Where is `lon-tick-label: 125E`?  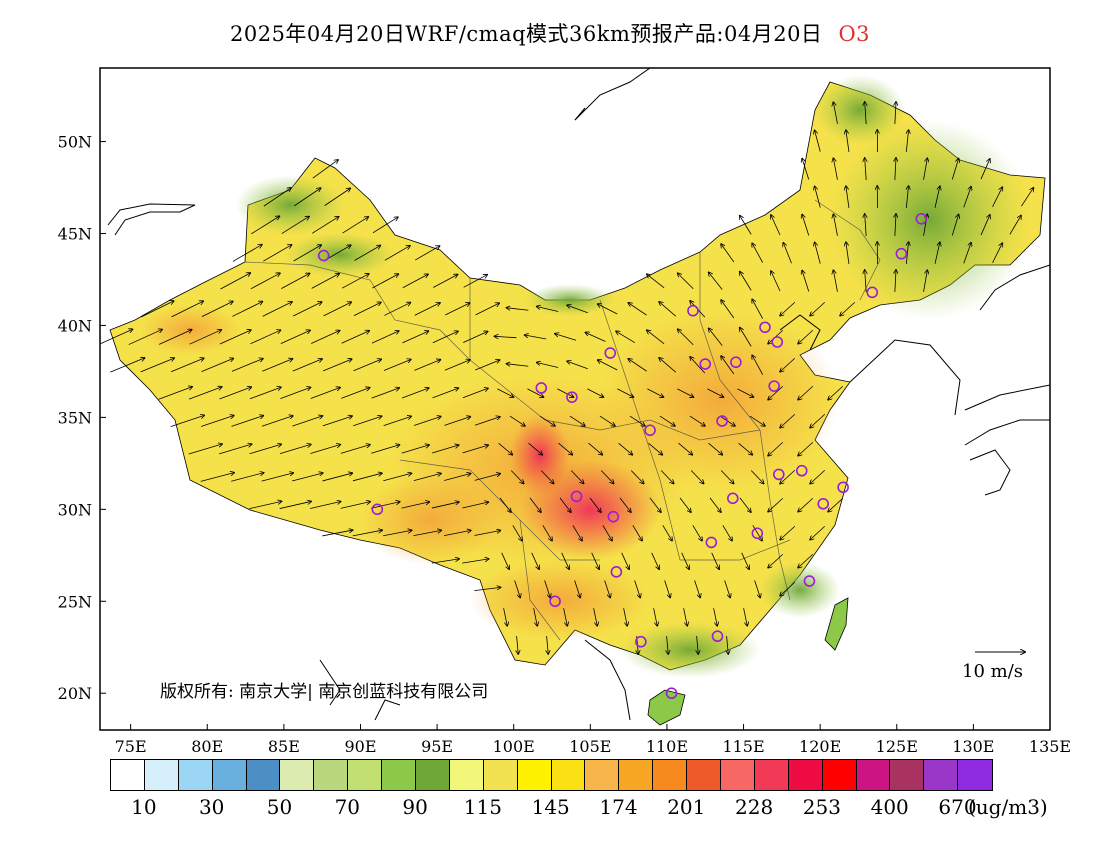
lon-tick-label: 125E is located at coordinates (897, 746).